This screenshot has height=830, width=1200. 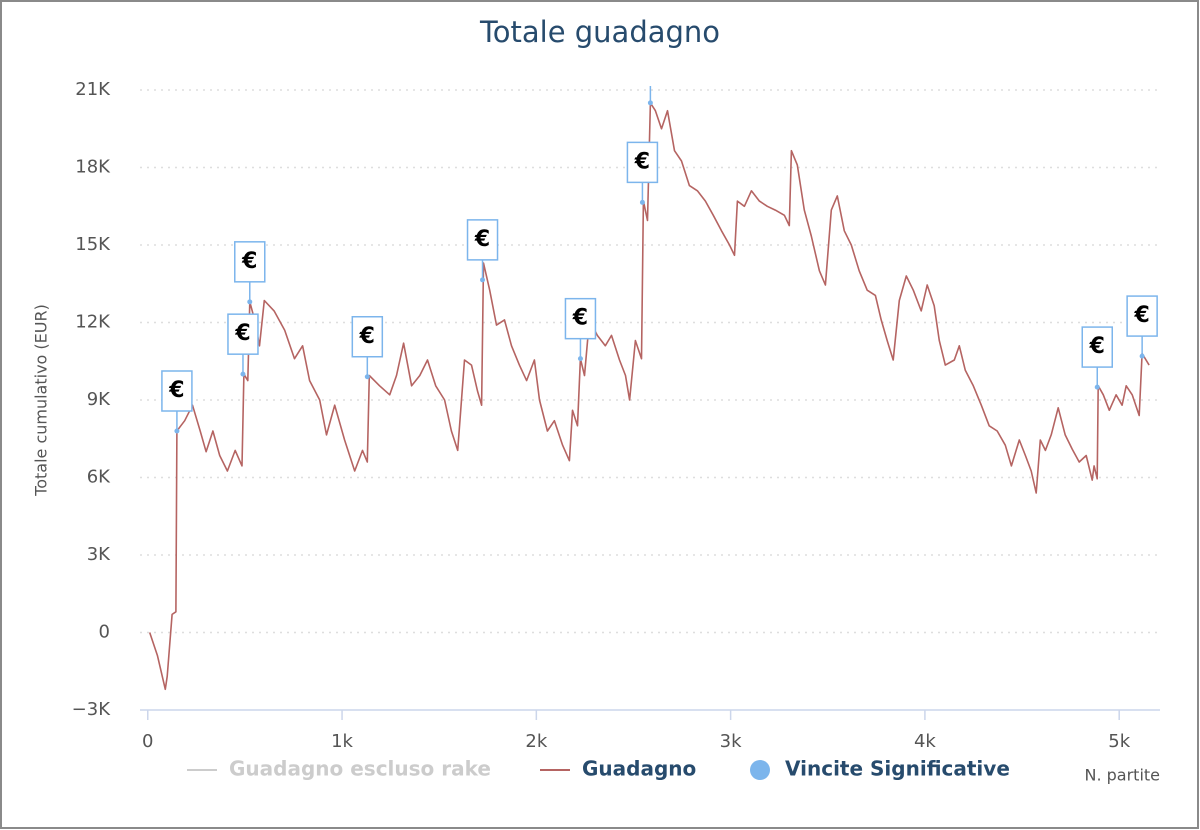 I want to click on y-axis-label: Totale cumulativo (EUR), so click(x=41, y=400).